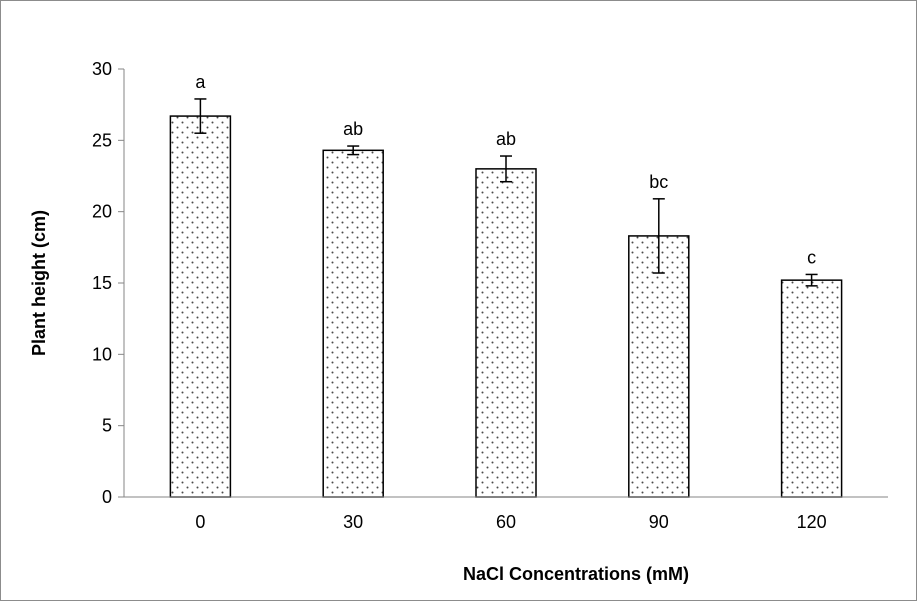 The height and width of the screenshot is (606, 917). I want to click on y-axis-ticks: 0 5 10 15 20 25 30, so click(108, 283).